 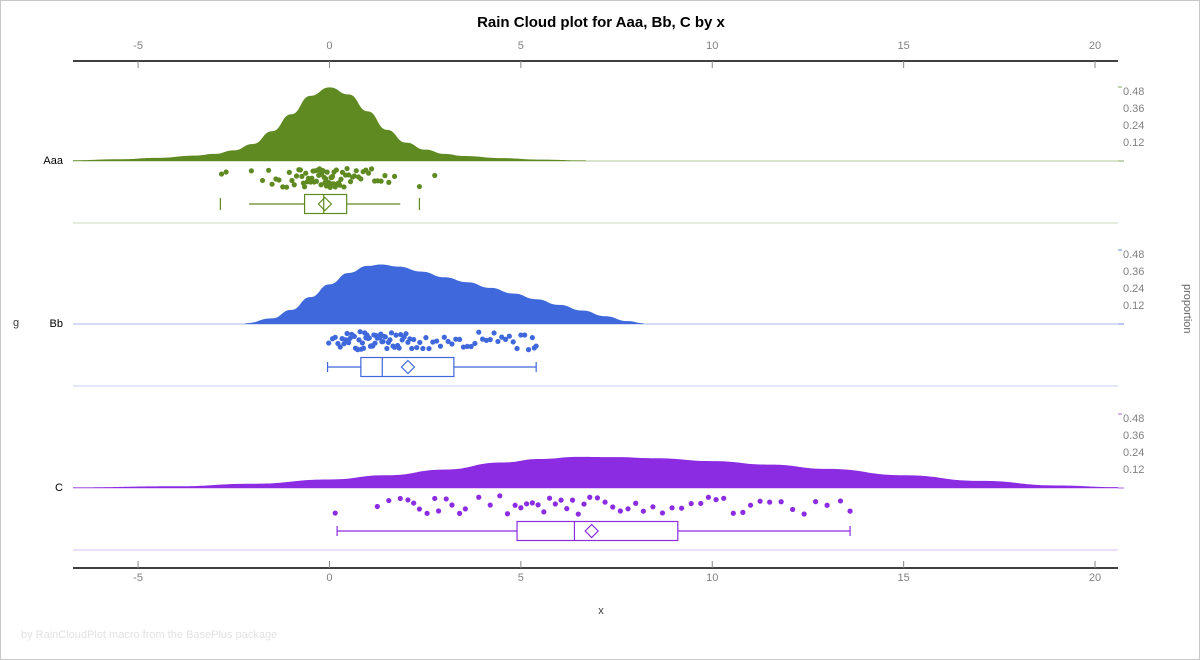 I want to click on jitter-dots-bb, so click(x=432, y=341).